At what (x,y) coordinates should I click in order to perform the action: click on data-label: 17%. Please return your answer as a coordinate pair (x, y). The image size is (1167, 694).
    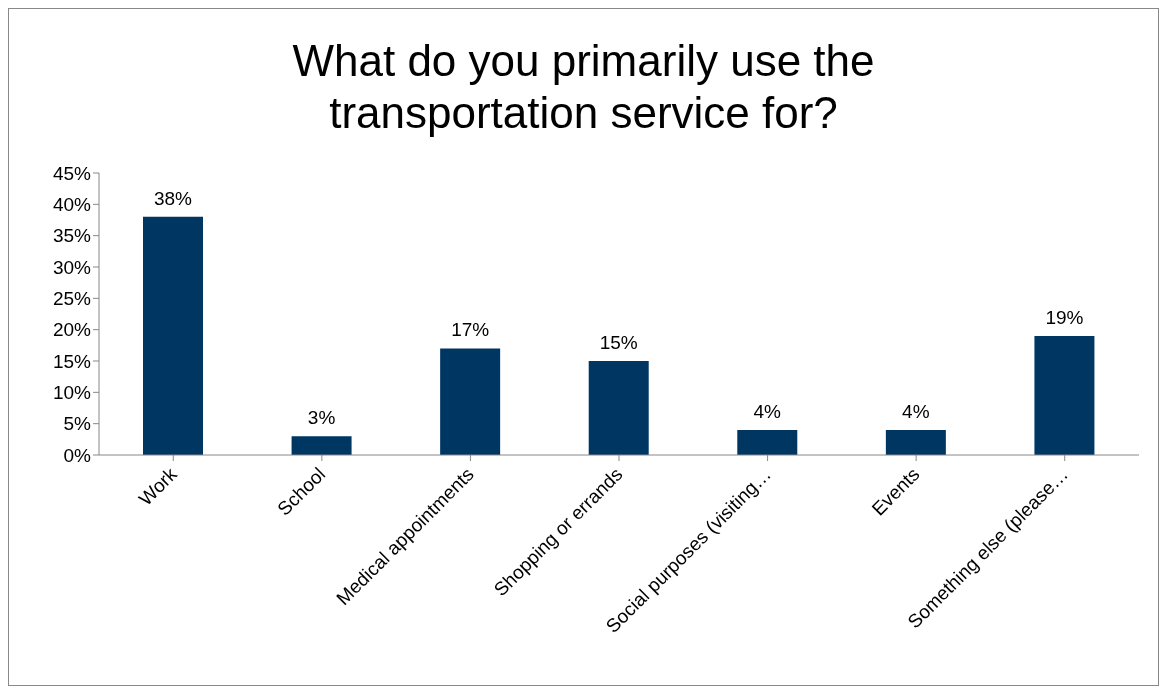
    Looking at the image, I should click on (470, 330).